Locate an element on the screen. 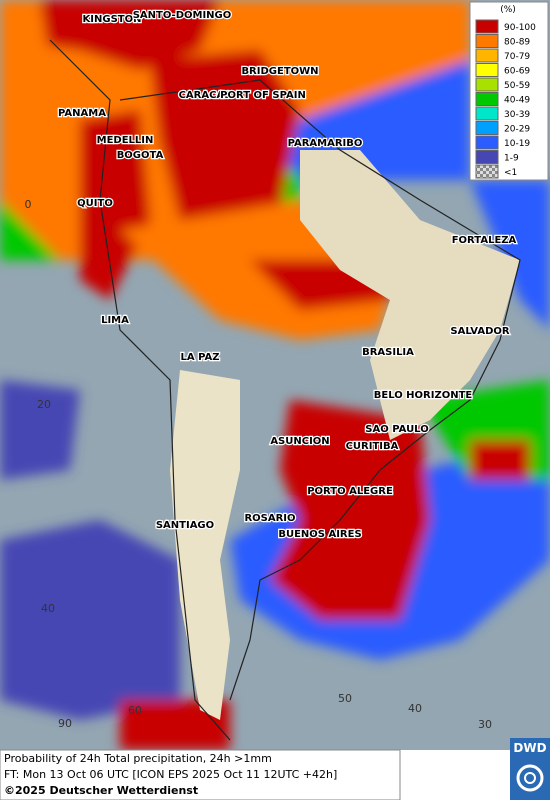 The image size is (550, 800). city-label: PORT OF SPAIN is located at coordinates (263, 95).